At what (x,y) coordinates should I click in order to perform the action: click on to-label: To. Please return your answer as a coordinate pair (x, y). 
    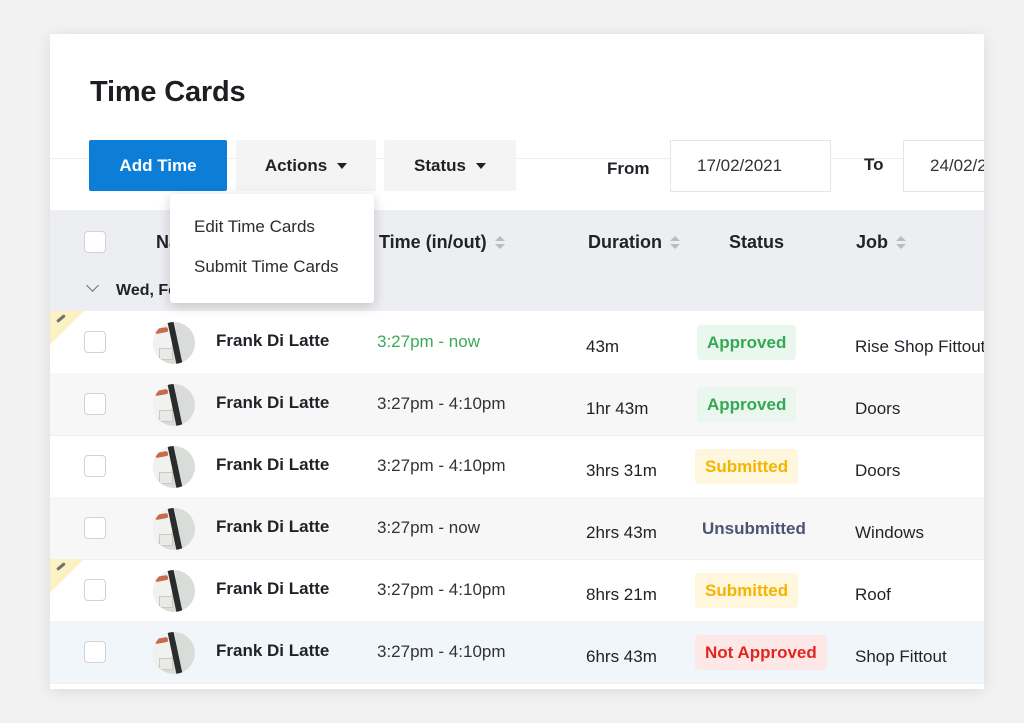
    Looking at the image, I should click on (874, 164).